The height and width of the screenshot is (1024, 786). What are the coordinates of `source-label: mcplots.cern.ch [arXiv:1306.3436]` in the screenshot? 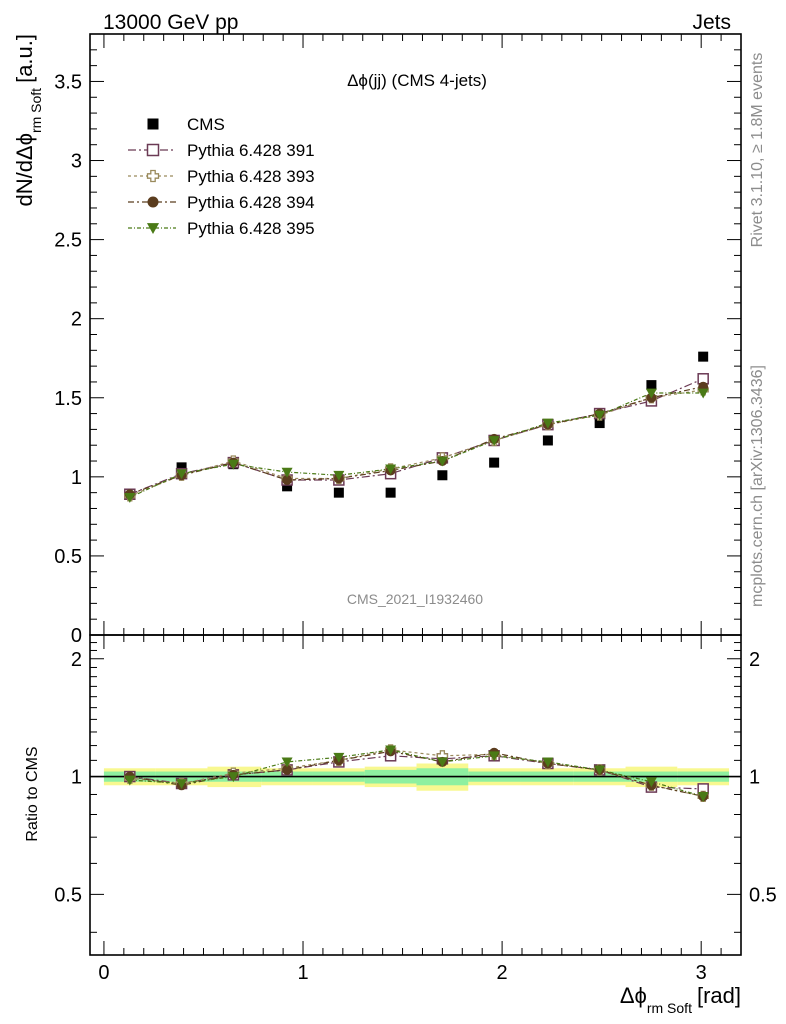 It's located at (757, 486).